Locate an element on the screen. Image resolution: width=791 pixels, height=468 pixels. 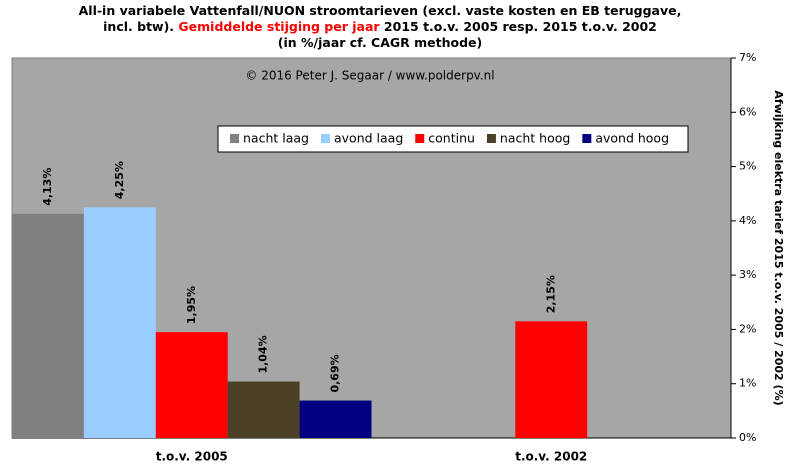
title-segment: (in %/jaar cf. CAGR methode) is located at coordinates (380, 42).